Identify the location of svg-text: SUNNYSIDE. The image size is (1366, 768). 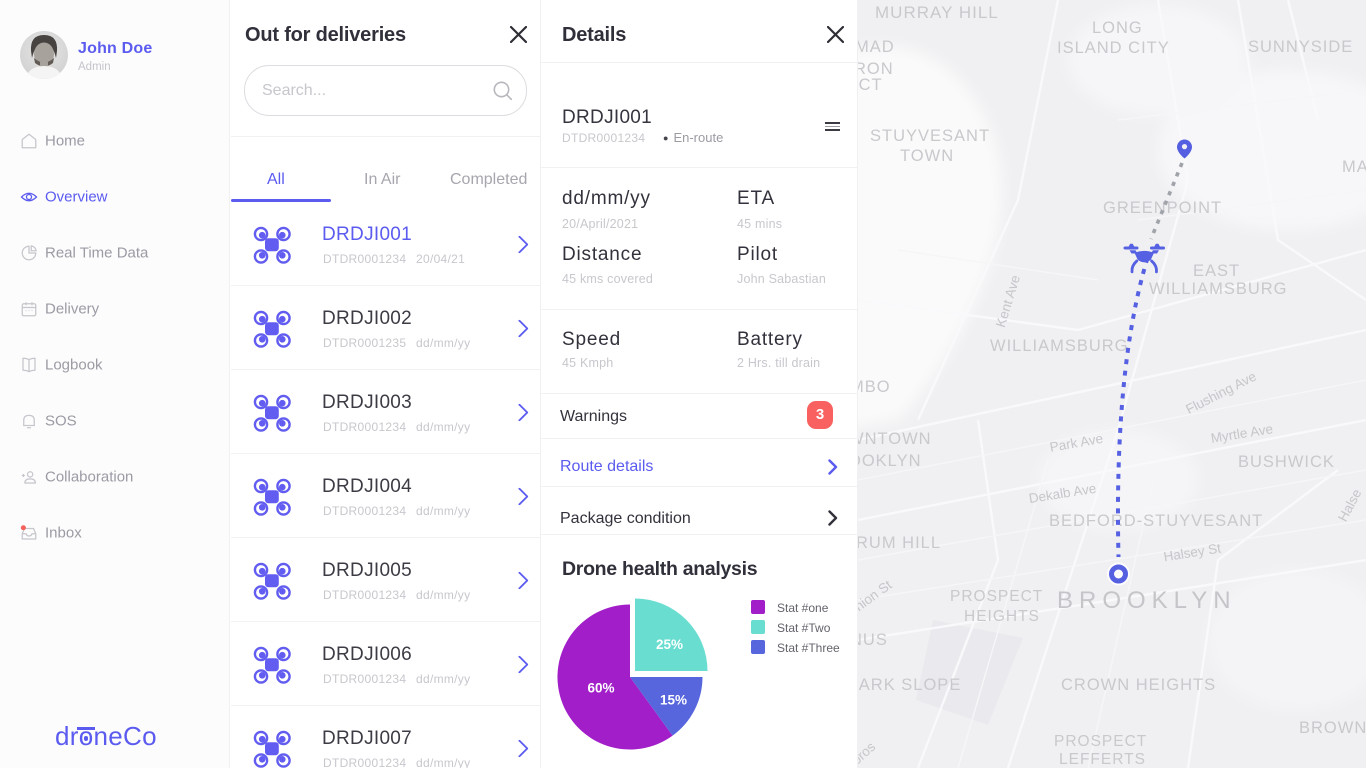
(1300, 47).